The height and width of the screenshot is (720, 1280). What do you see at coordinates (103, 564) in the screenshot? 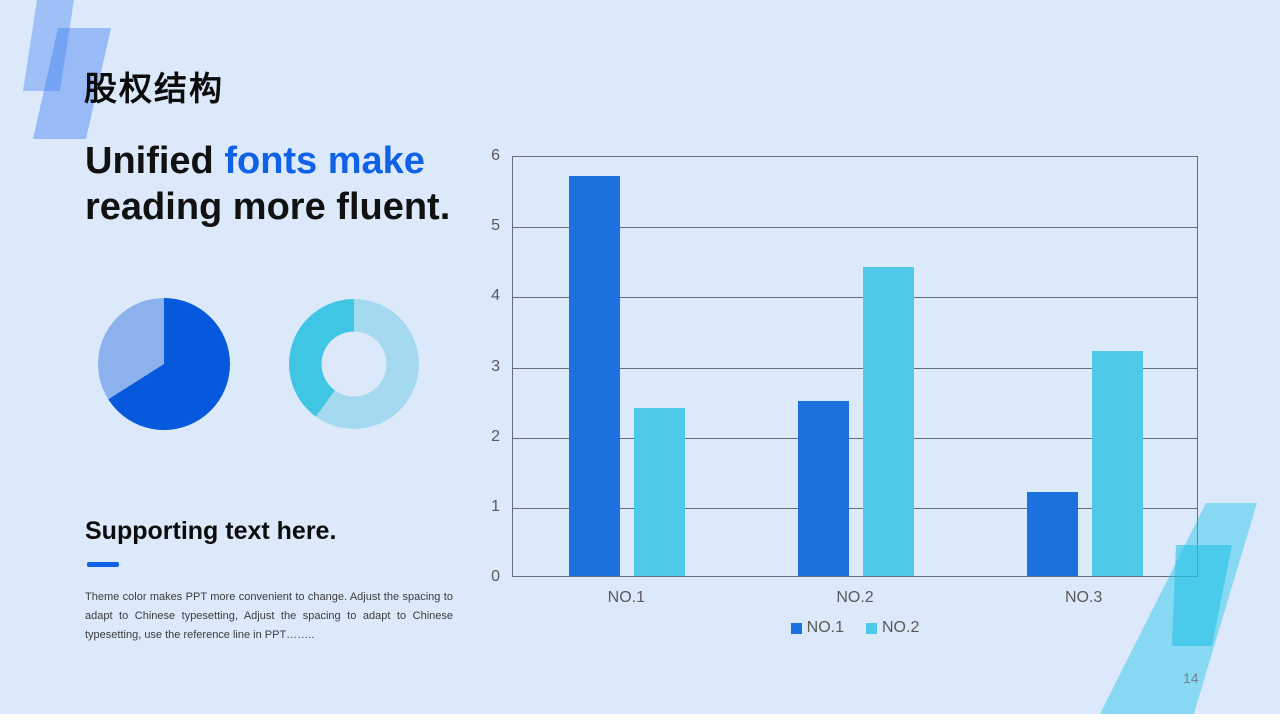
I see `accent-dash` at bounding box center [103, 564].